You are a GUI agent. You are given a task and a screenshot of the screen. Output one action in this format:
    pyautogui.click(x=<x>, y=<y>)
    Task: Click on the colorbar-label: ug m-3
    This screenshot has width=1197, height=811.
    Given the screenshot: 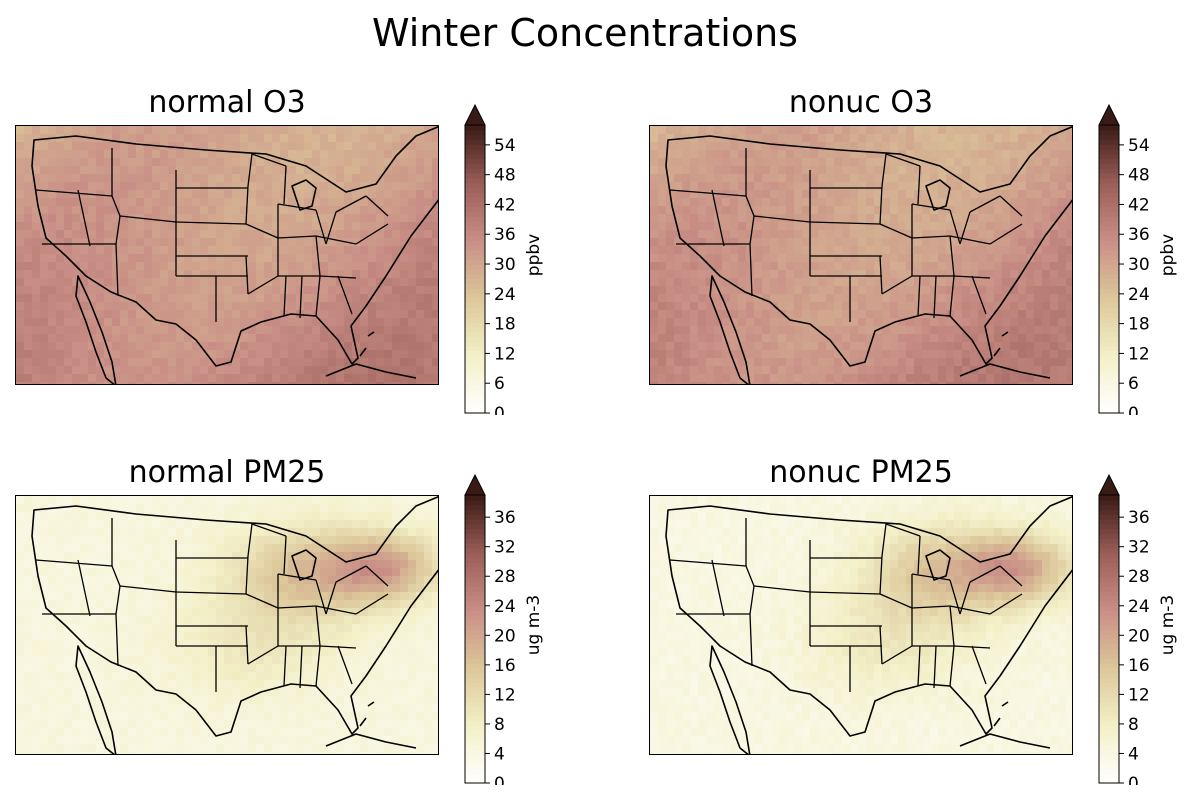 What is the action you would take?
    pyautogui.click(x=1168, y=625)
    